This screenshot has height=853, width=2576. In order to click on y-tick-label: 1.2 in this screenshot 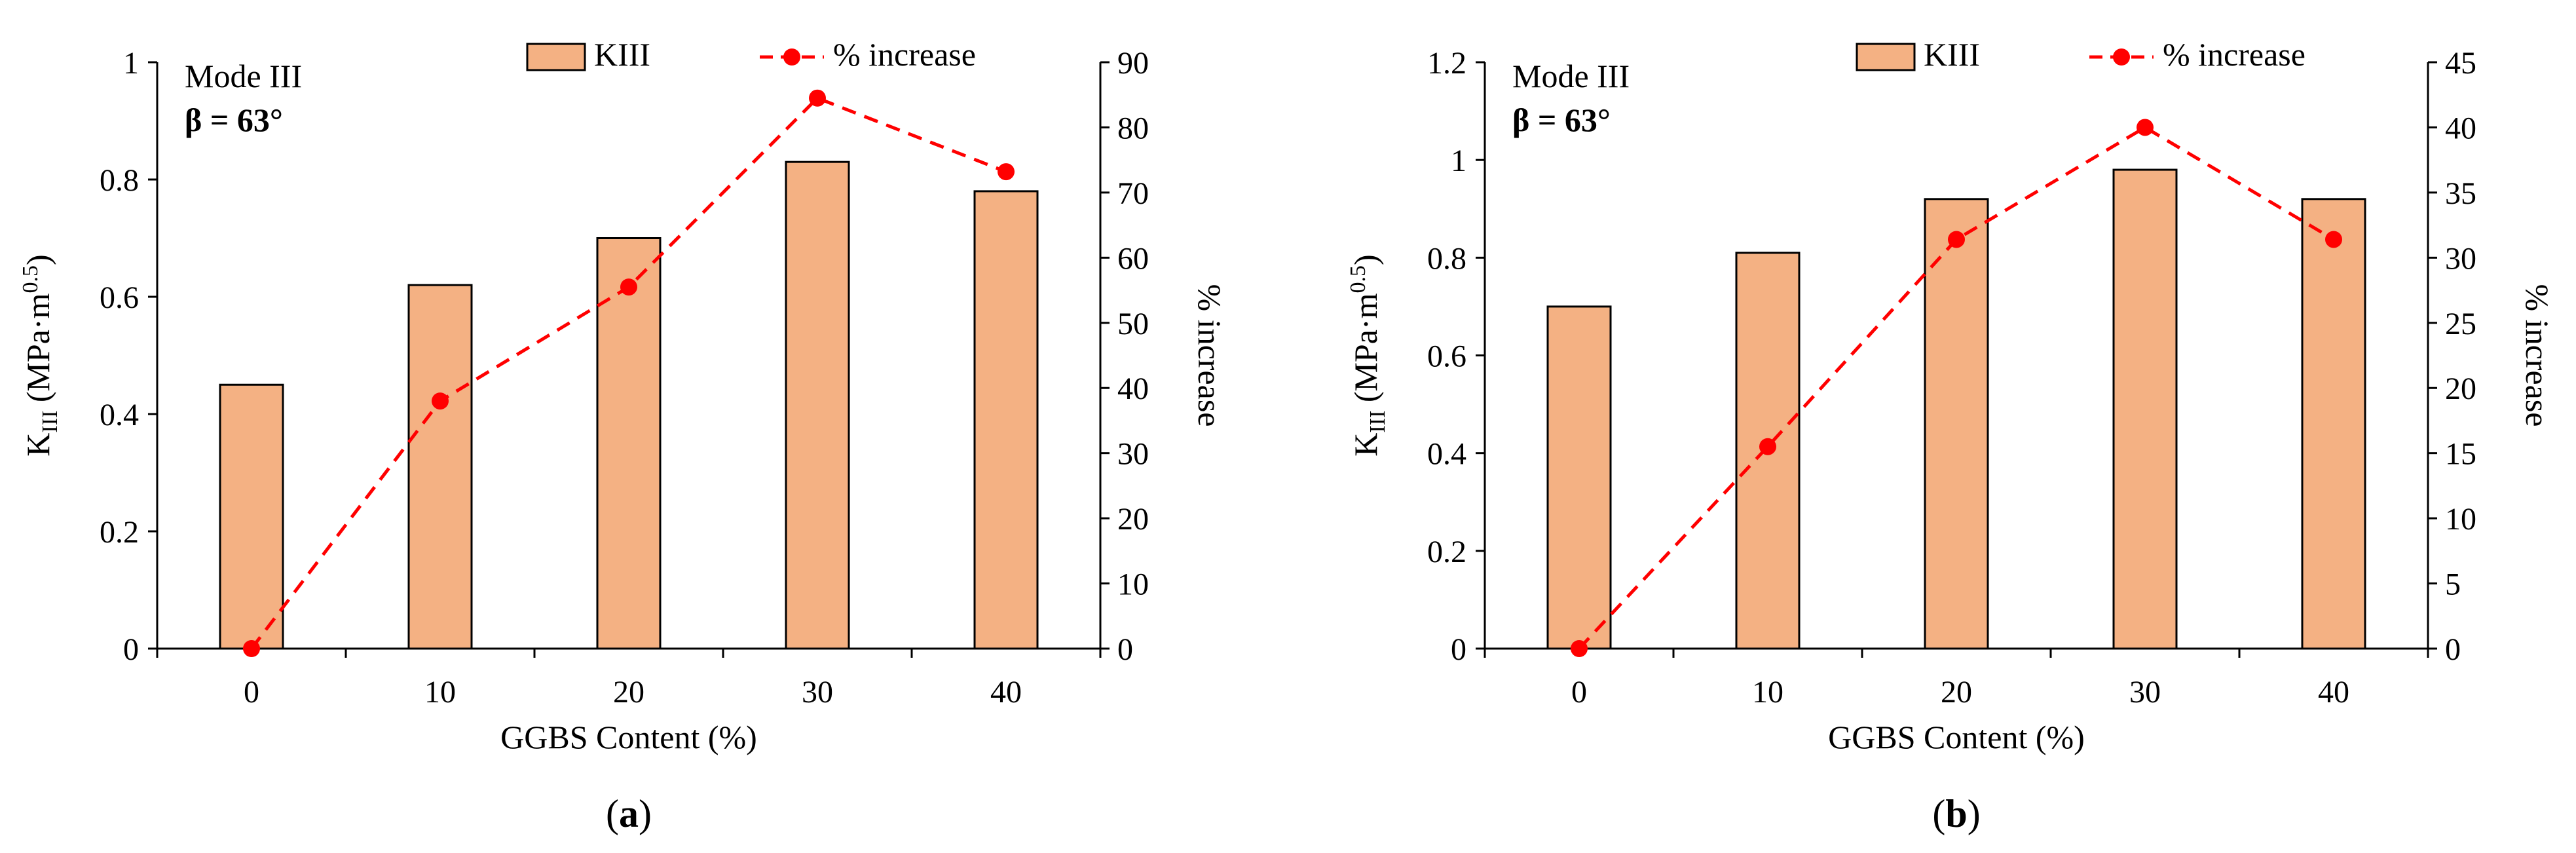, I will do `click(1446, 63)`.